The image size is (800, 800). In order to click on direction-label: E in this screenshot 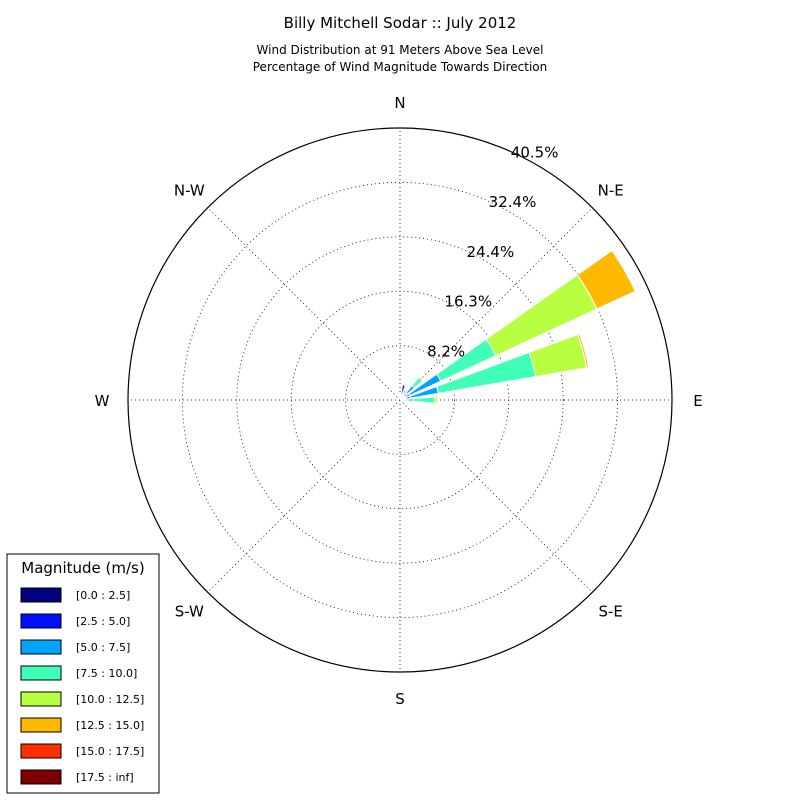, I will do `click(697, 401)`.